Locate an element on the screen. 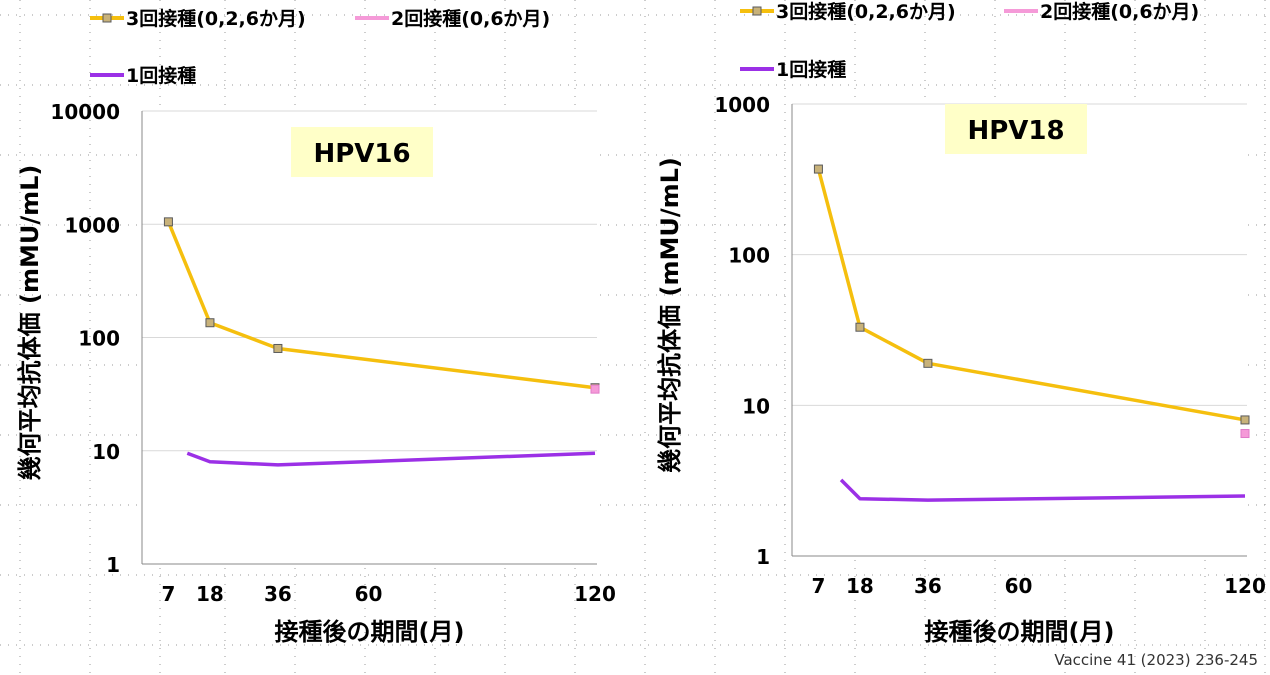 The image size is (1270, 675). chart-title: HPV16 is located at coordinates (361, 154).